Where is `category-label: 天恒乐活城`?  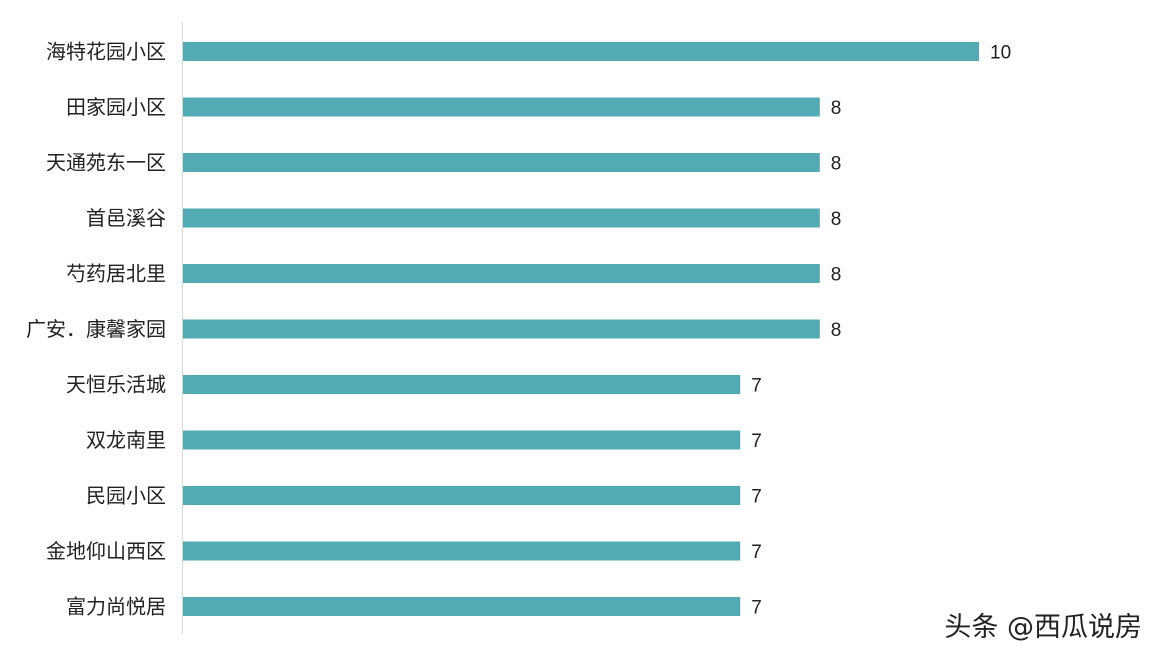
category-label: 天恒乐活城 is located at coordinates (116, 385).